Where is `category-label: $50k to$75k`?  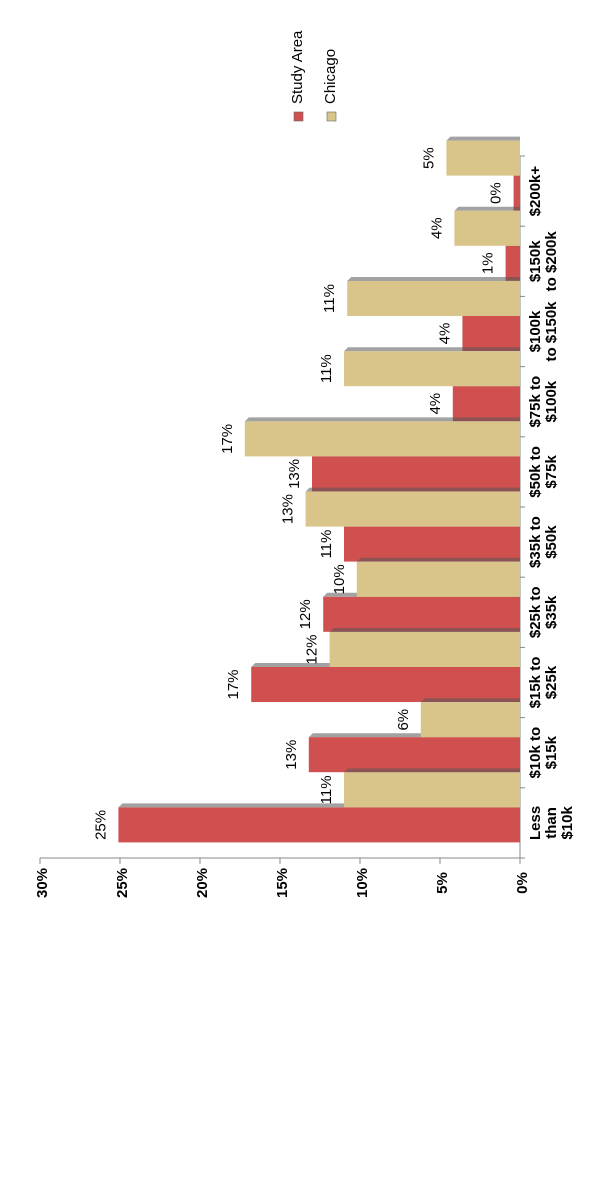 category-label: $50k to$75k is located at coordinates (543, 472).